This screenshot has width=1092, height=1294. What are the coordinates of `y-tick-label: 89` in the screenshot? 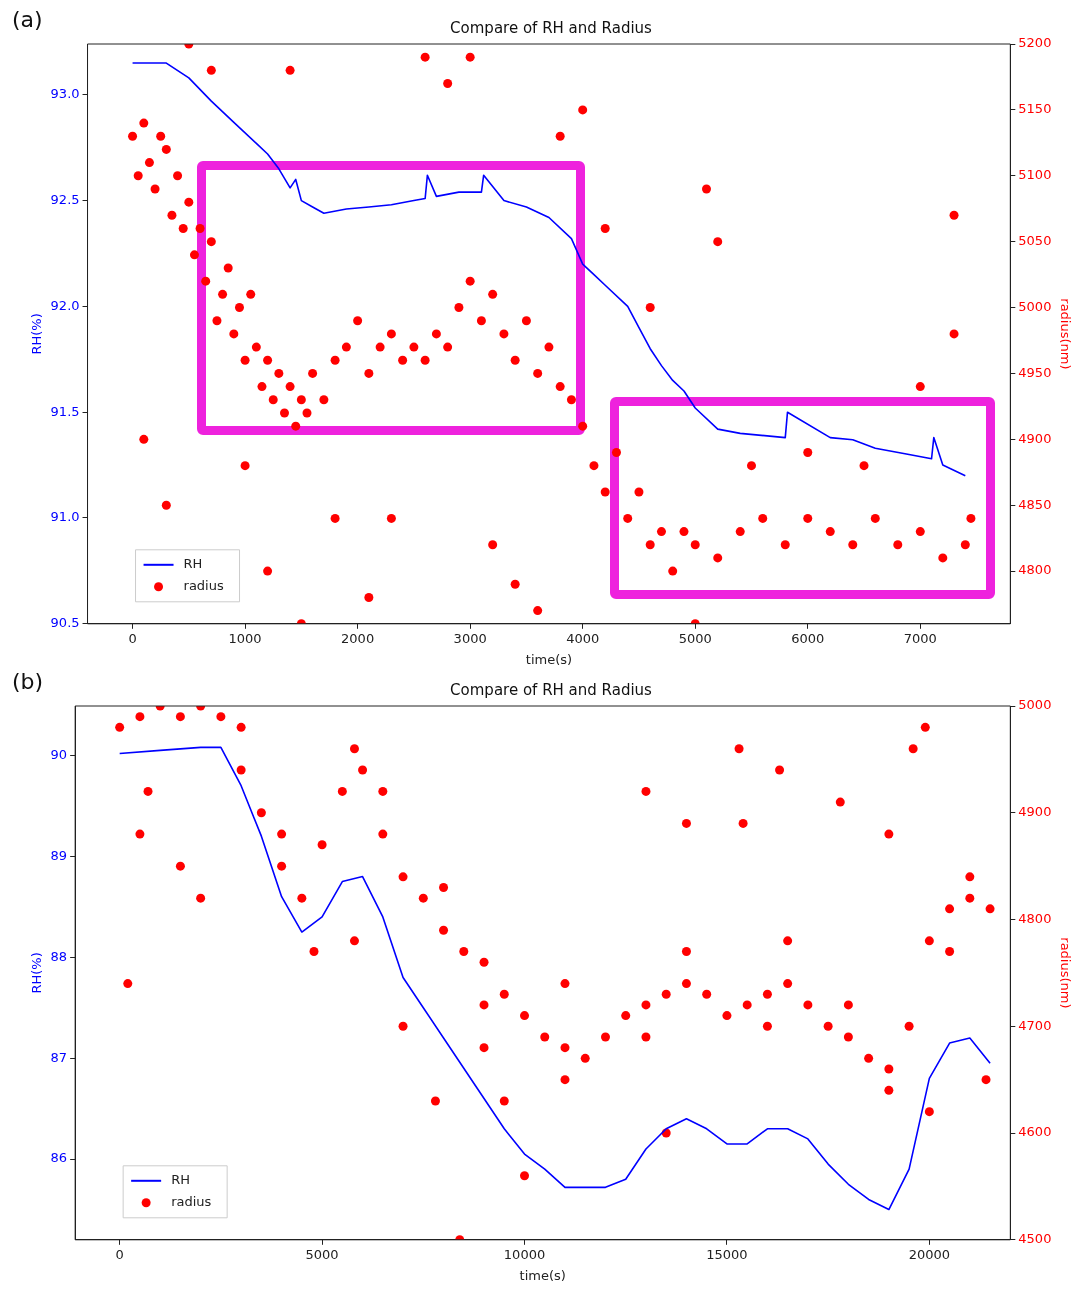 It's located at (59, 855).